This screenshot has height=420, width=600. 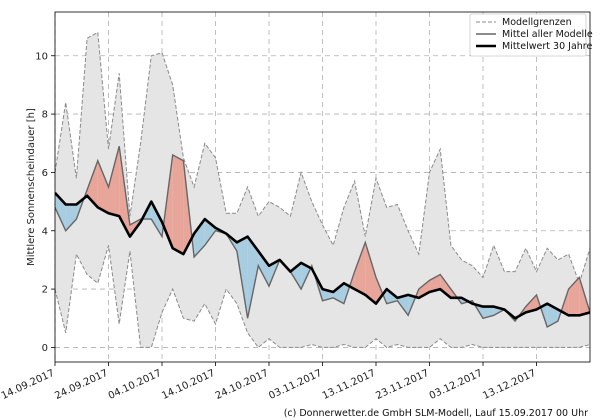 I want to click on y-tick-label: 8, so click(x=45, y=115).